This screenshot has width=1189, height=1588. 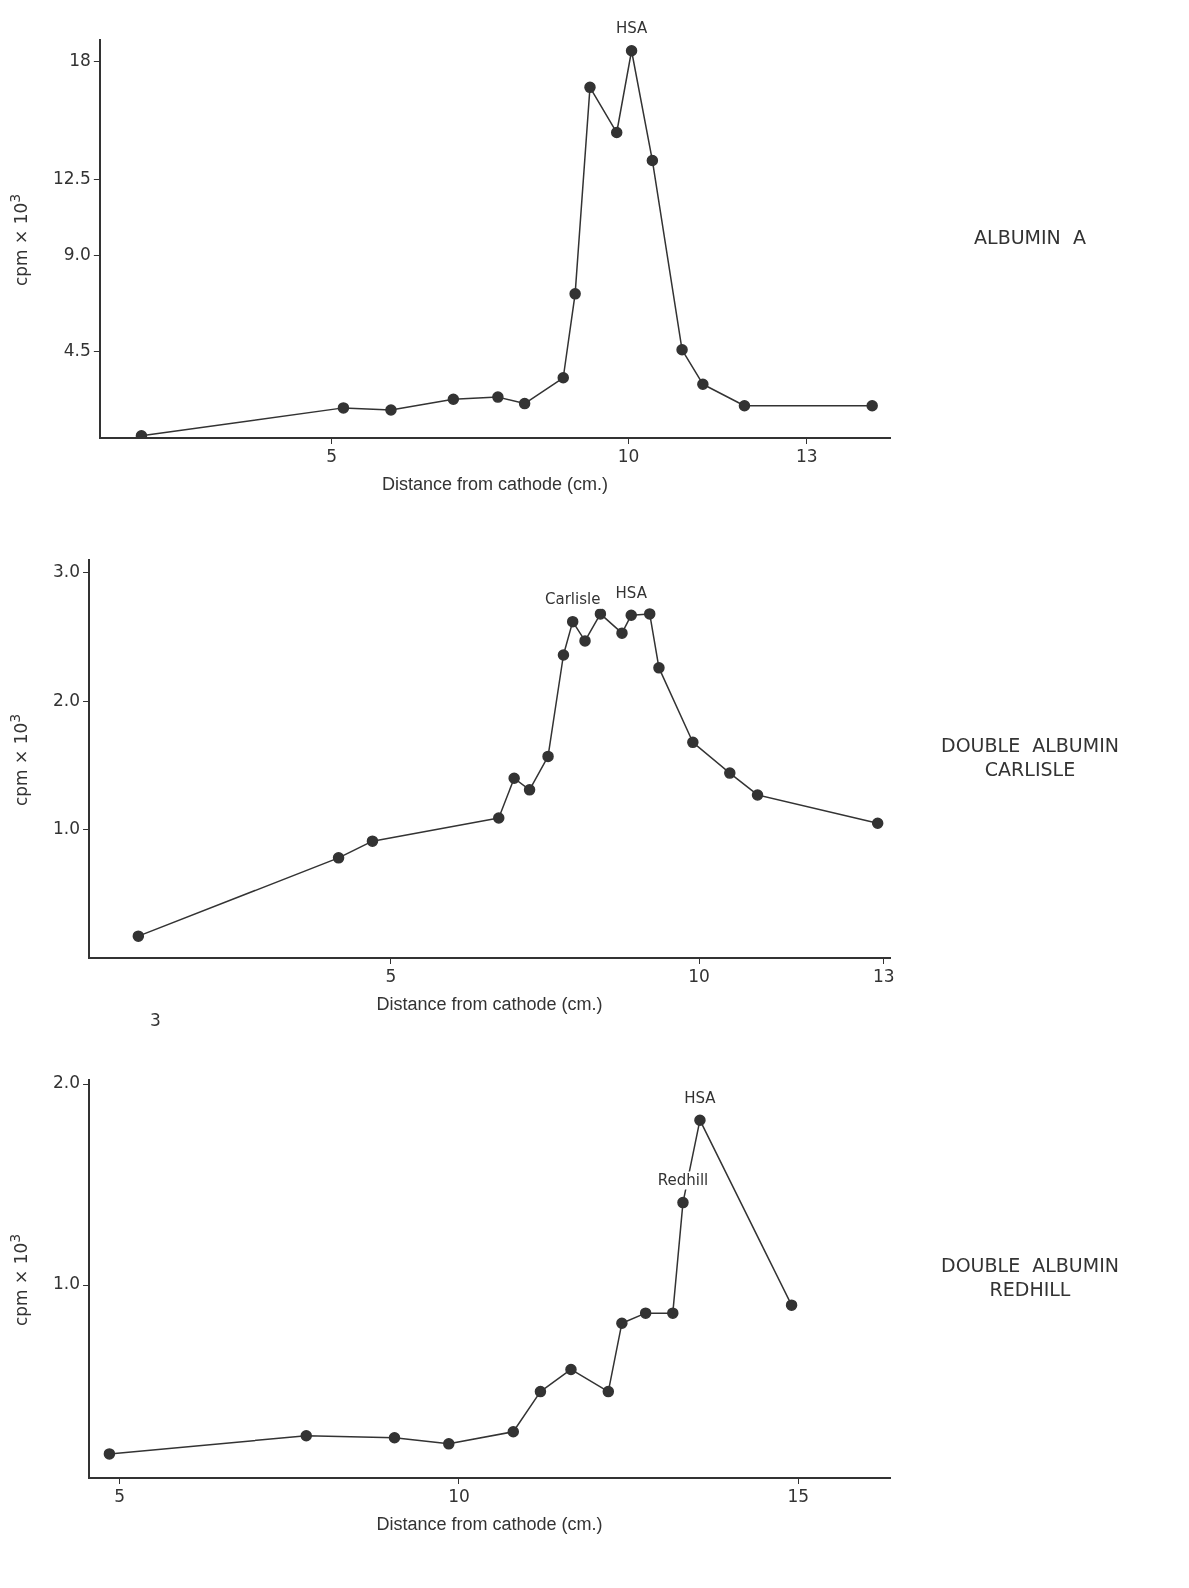 What do you see at coordinates (155, 1020) in the screenshot?
I see `text: 3` at bounding box center [155, 1020].